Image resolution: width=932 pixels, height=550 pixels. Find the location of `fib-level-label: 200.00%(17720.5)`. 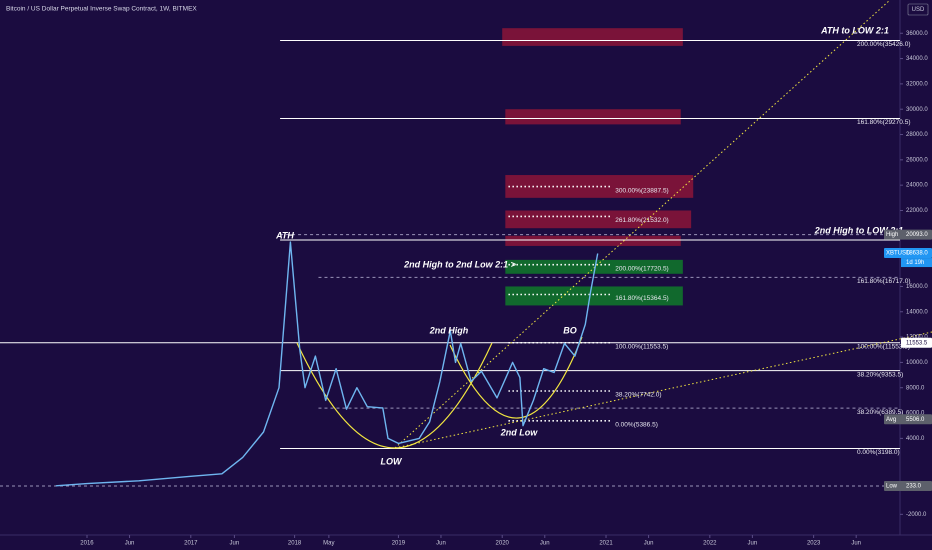

fib-level-label: 200.00%(17720.5) is located at coordinates (642, 268).